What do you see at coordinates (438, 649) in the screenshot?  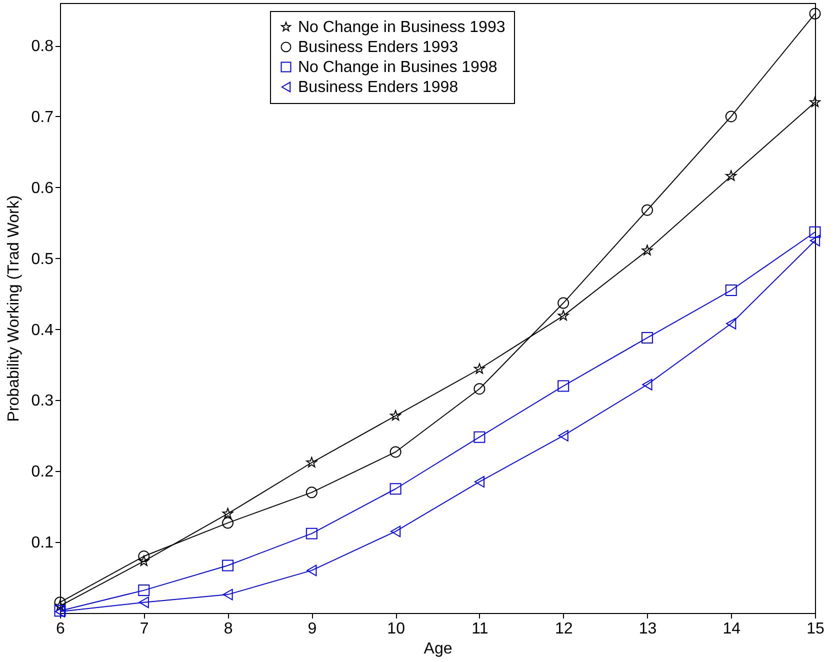 I see `x-axis-title: Age` at bounding box center [438, 649].